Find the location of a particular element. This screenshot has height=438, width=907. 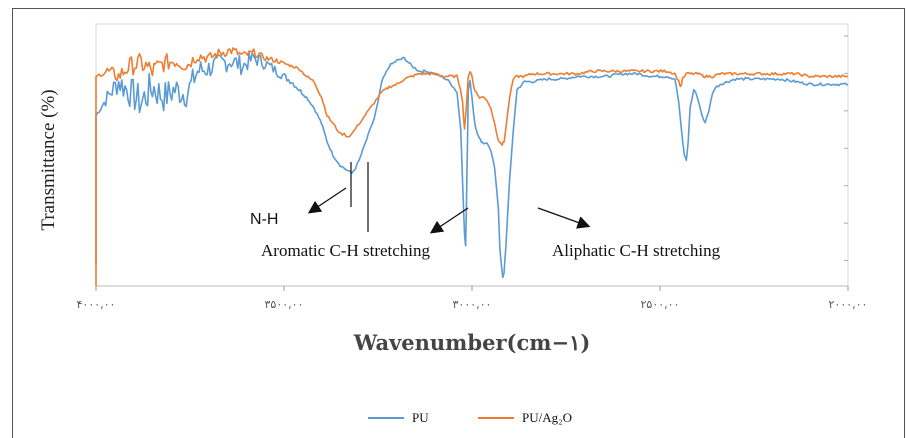

x-tick-label: ۲۵۰۰,۰۰ is located at coordinates (660, 304).